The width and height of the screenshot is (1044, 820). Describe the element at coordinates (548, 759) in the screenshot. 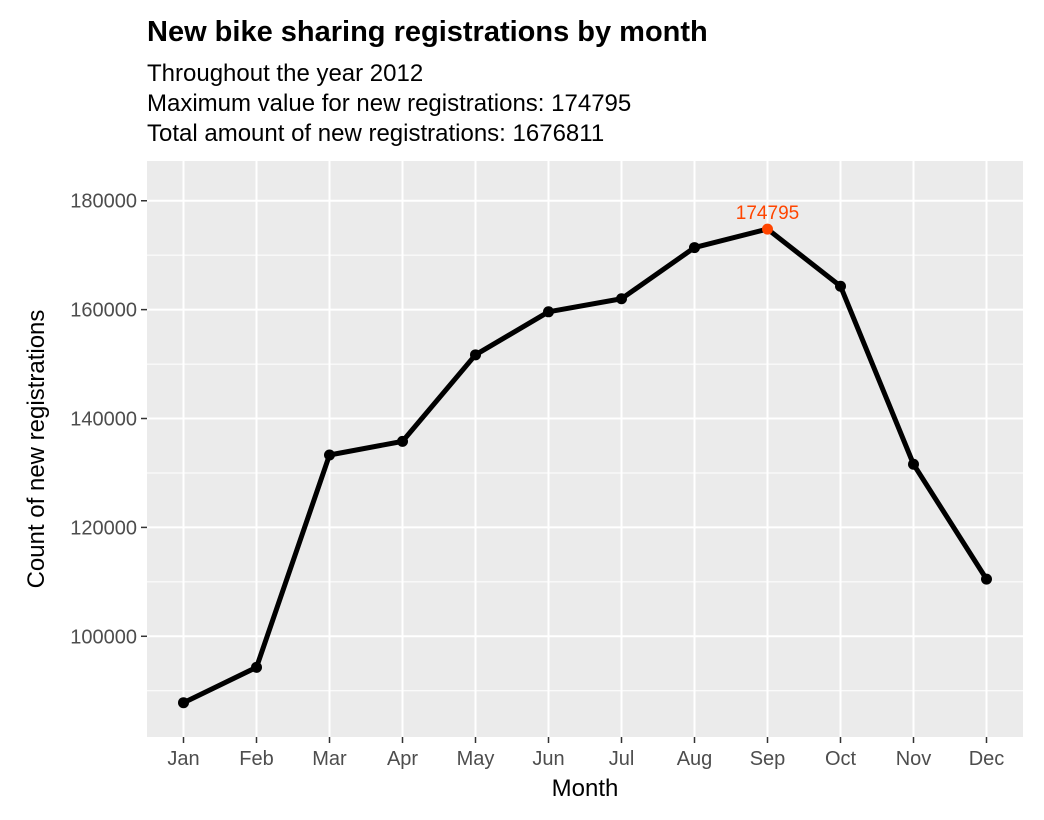

I see `x-tick-label: Jun` at that location.